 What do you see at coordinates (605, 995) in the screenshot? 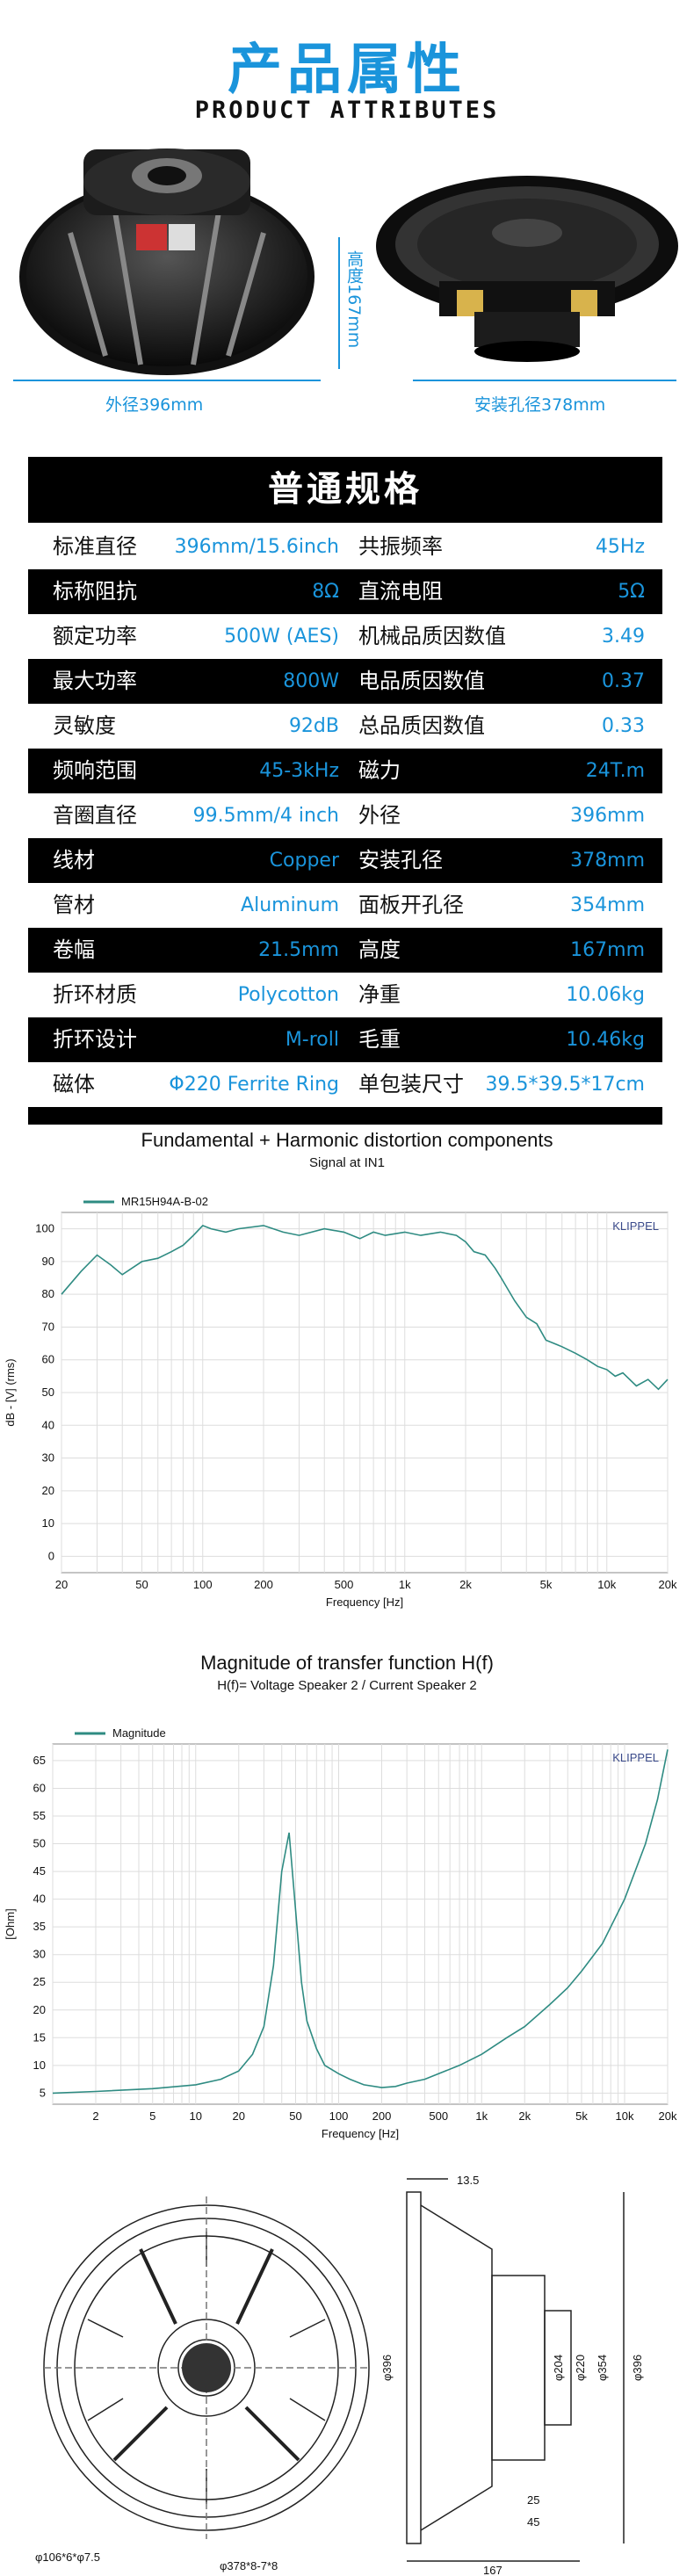
I see `spec-value: 10.06kg` at bounding box center [605, 995].